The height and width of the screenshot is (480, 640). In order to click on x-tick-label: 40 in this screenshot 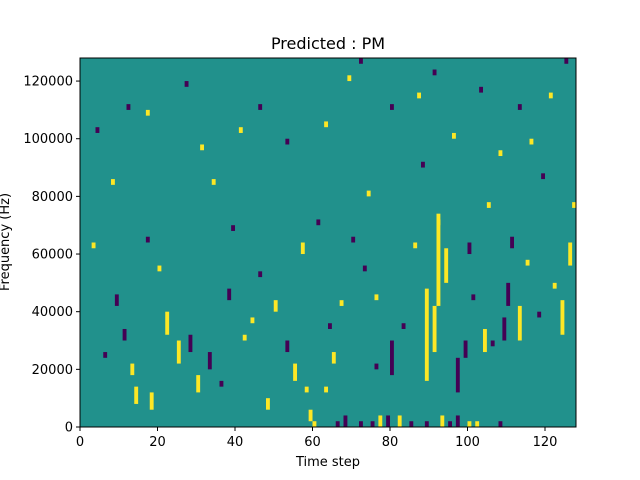, I will do `click(235, 442)`.